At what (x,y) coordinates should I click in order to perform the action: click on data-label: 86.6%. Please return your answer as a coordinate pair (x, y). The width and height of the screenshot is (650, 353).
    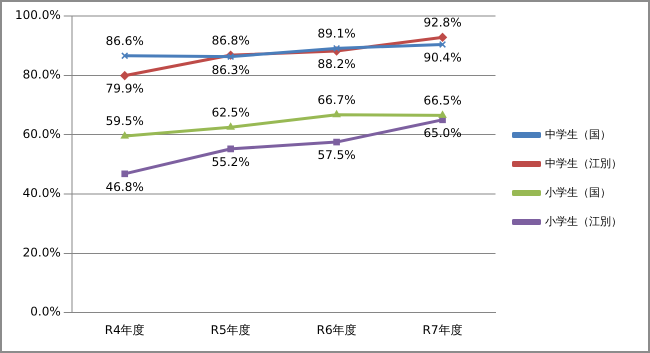
    Looking at the image, I should click on (125, 41).